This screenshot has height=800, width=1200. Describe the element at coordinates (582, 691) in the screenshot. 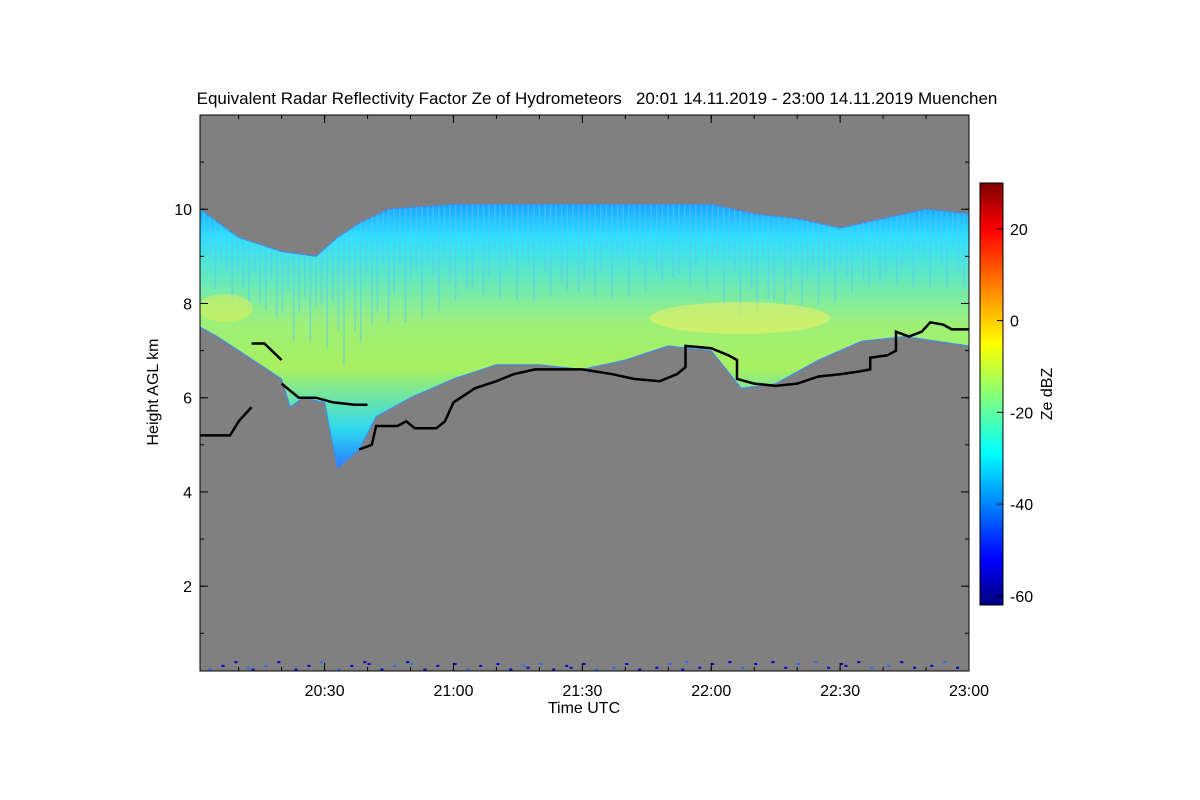

I see `x-tick-label: 21:30` at that location.